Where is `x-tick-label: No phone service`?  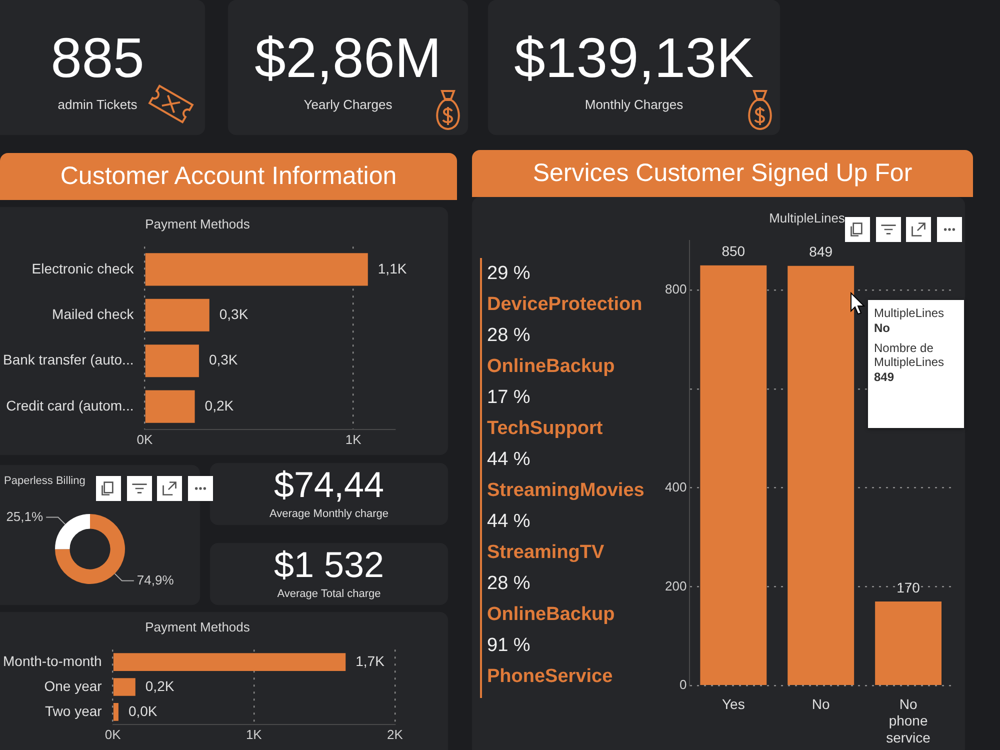 x-tick-label: No phone service is located at coordinates (908, 721).